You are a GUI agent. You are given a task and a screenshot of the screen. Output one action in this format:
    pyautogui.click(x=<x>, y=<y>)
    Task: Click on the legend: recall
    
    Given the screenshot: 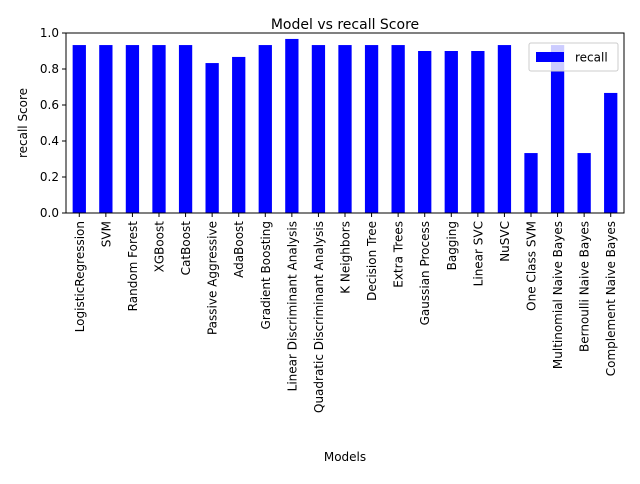 What is the action you would take?
    pyautogui.click(x=573, y=57)
    